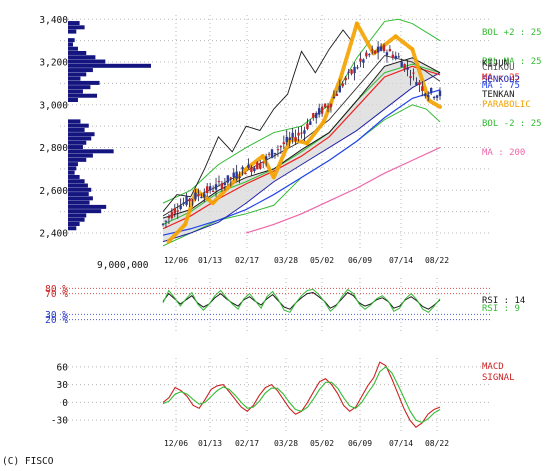 Image resolution: width=553 pixels, height=471 pixels. Describe the element at coordinates (56, 294) in the screenshot. I see `y-tick-label: 70 %` at that location.